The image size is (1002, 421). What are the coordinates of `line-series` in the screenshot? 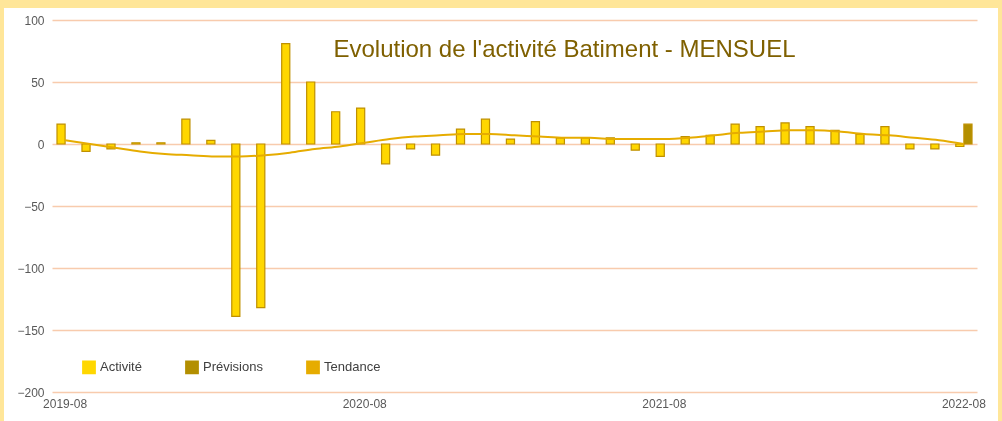 It's located at (514, 143).